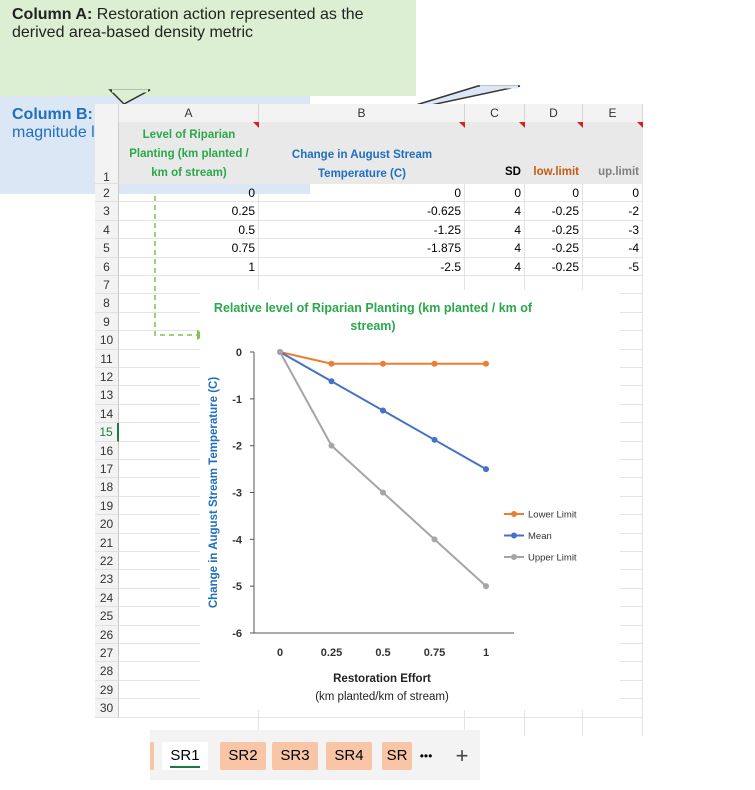 This screenshot has width=755, height=790. What do you see at coordinates (107, 487) in the screenshot?
I see `row-header-18: 18` at bounding box center [107, 487].